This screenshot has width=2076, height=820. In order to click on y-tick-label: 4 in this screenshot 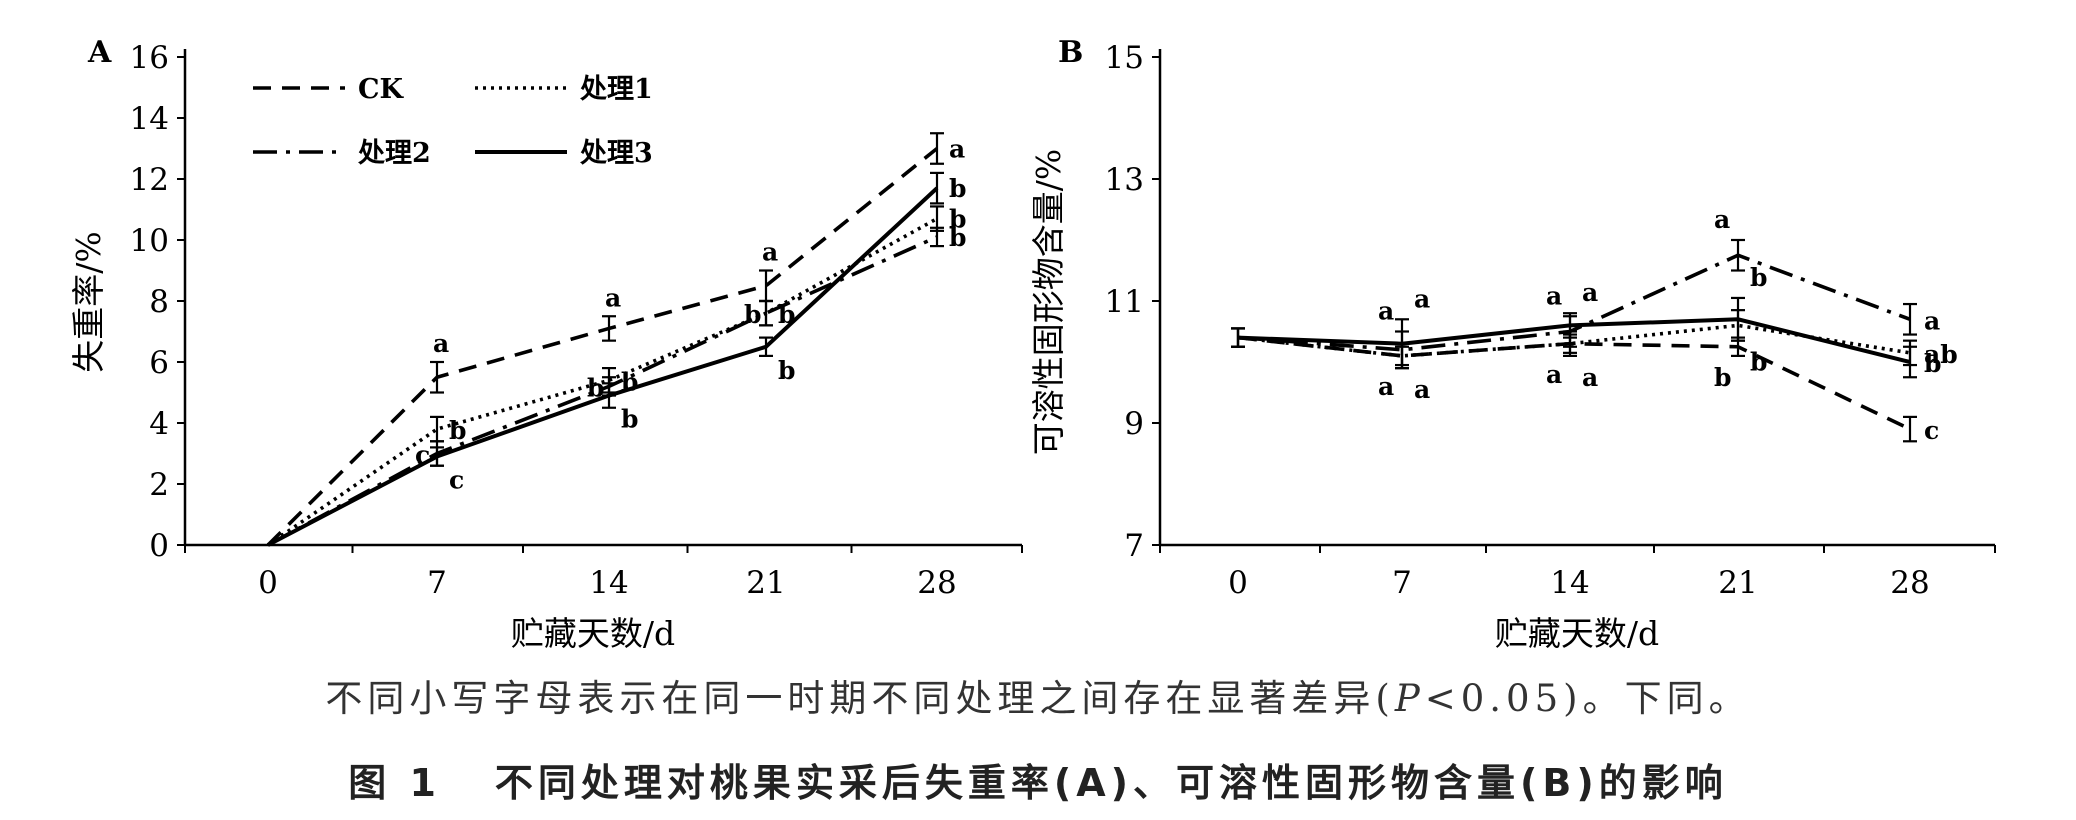, I will do `click(159, 424)`.